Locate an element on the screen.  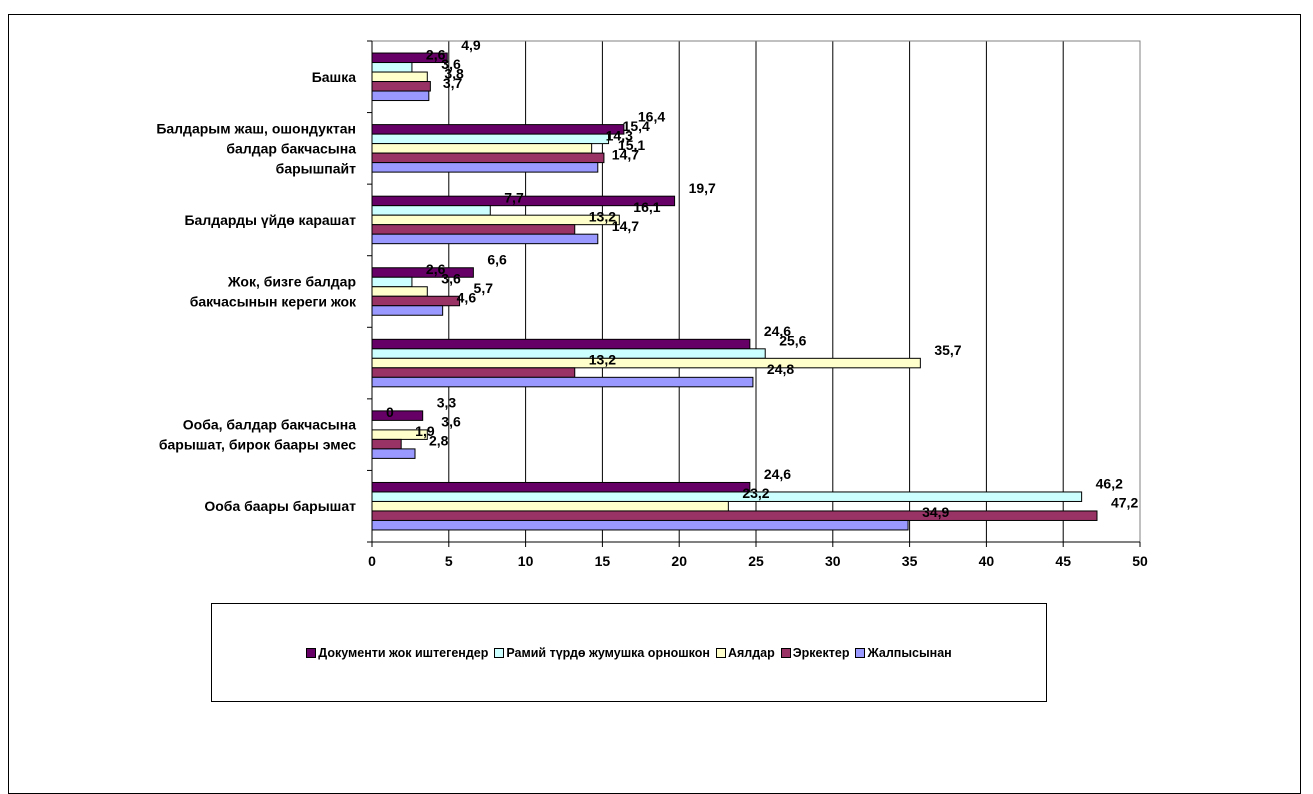
data-label: 16,1 is located at coordinates (646, 207).